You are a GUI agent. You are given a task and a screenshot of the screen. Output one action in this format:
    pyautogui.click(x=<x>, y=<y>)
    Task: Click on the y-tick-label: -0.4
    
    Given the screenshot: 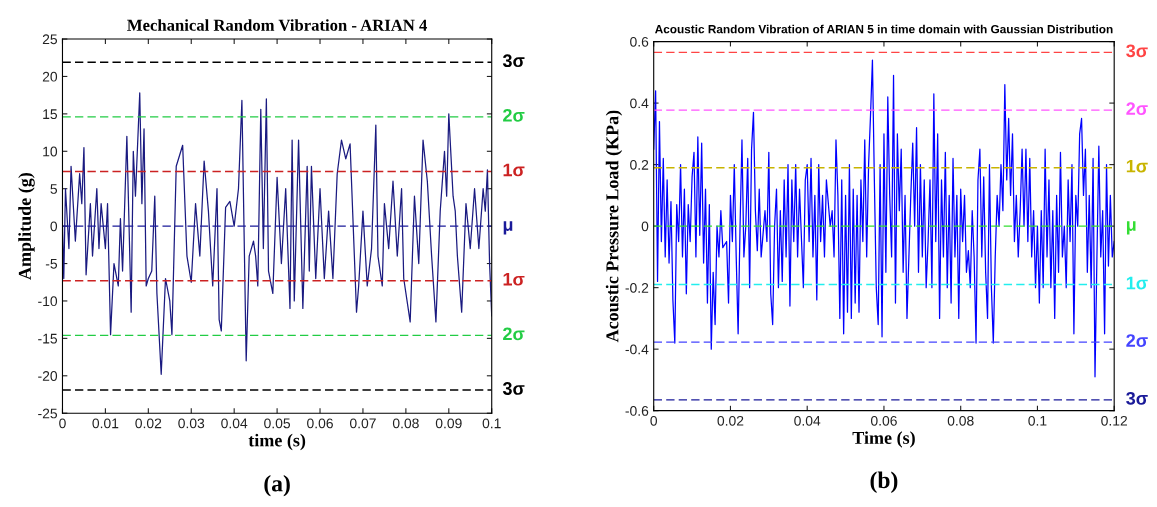 What is the action you would take?
    pyautogui.click(x=637, y=349)
    